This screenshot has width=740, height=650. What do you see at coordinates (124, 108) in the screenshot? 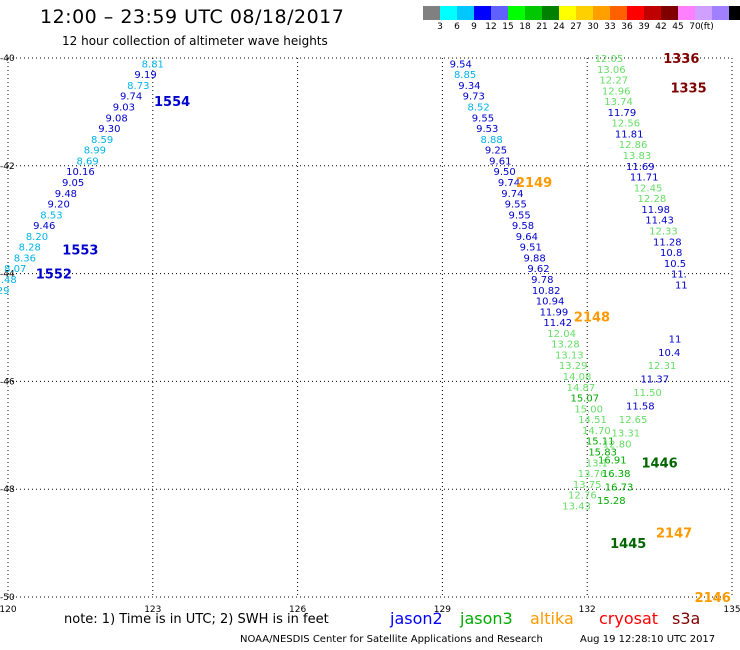
I see `wave-height-label: 9.03` at bounding box center [124, 108].